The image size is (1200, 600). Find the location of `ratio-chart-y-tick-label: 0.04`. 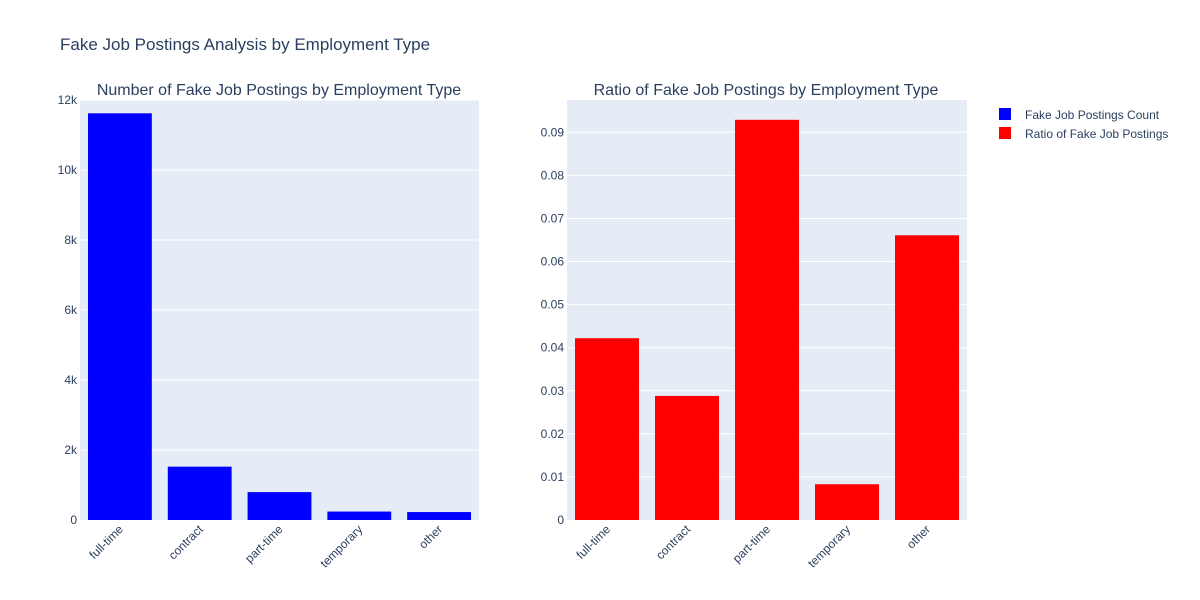

ratio-chart-y-tick-label: 0.04 is located at coordinates (553, 348).